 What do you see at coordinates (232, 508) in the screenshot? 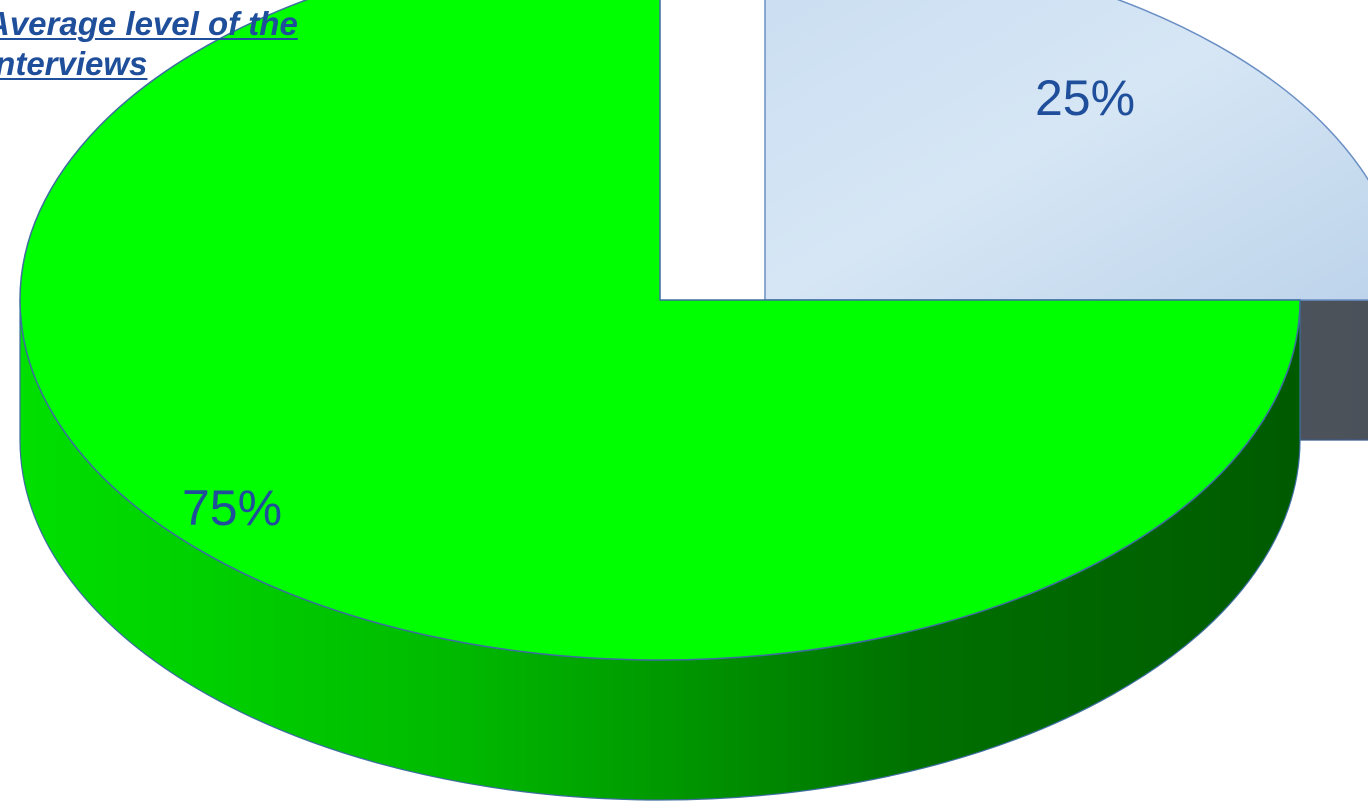
I see `data-label-1: 75%` at bounding box center [232, 508].